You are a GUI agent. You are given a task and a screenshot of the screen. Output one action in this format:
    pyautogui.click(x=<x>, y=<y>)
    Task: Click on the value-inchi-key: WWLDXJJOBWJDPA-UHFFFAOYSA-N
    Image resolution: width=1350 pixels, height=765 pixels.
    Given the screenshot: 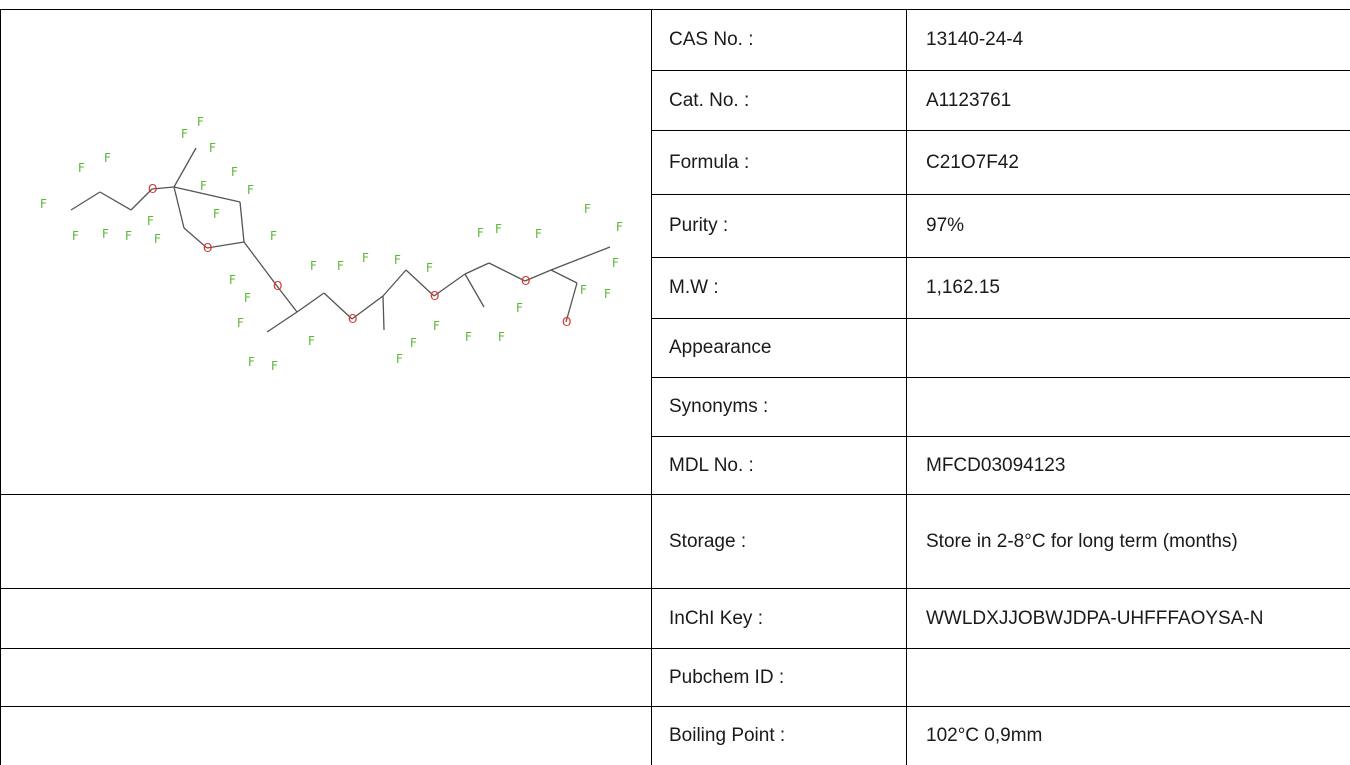 What is the action you would take?
    pyautogui.click(x=1095, y=618)
    